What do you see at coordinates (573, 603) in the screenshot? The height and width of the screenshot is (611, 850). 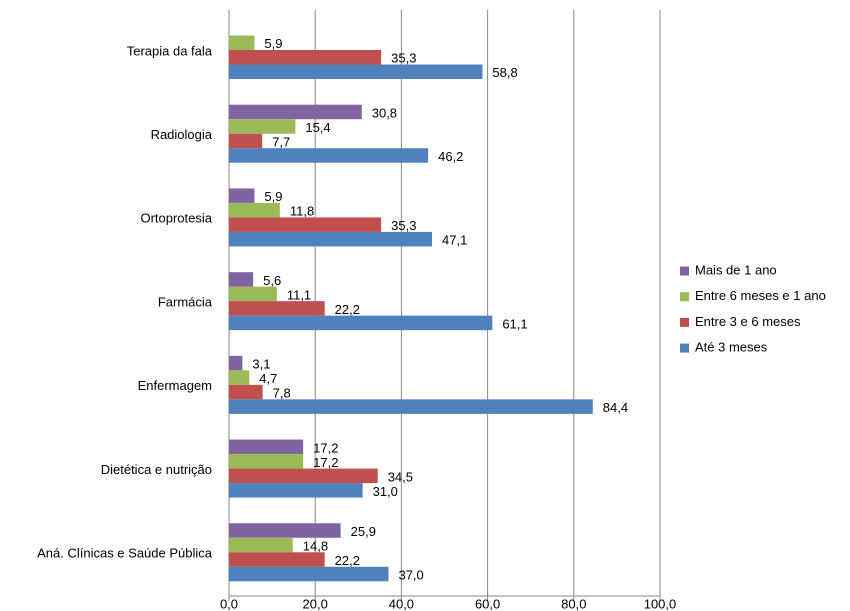 I see `x-tick-label: 80,0` at bounding box center [573, 603].